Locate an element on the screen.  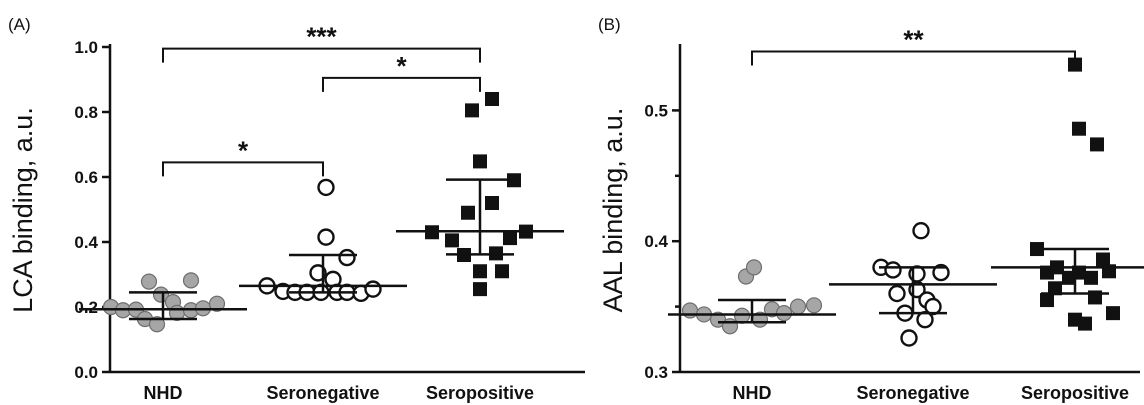
panel-b-y-ticks: 0.3 0.4 0.5 is located at coordinates (662, 241).